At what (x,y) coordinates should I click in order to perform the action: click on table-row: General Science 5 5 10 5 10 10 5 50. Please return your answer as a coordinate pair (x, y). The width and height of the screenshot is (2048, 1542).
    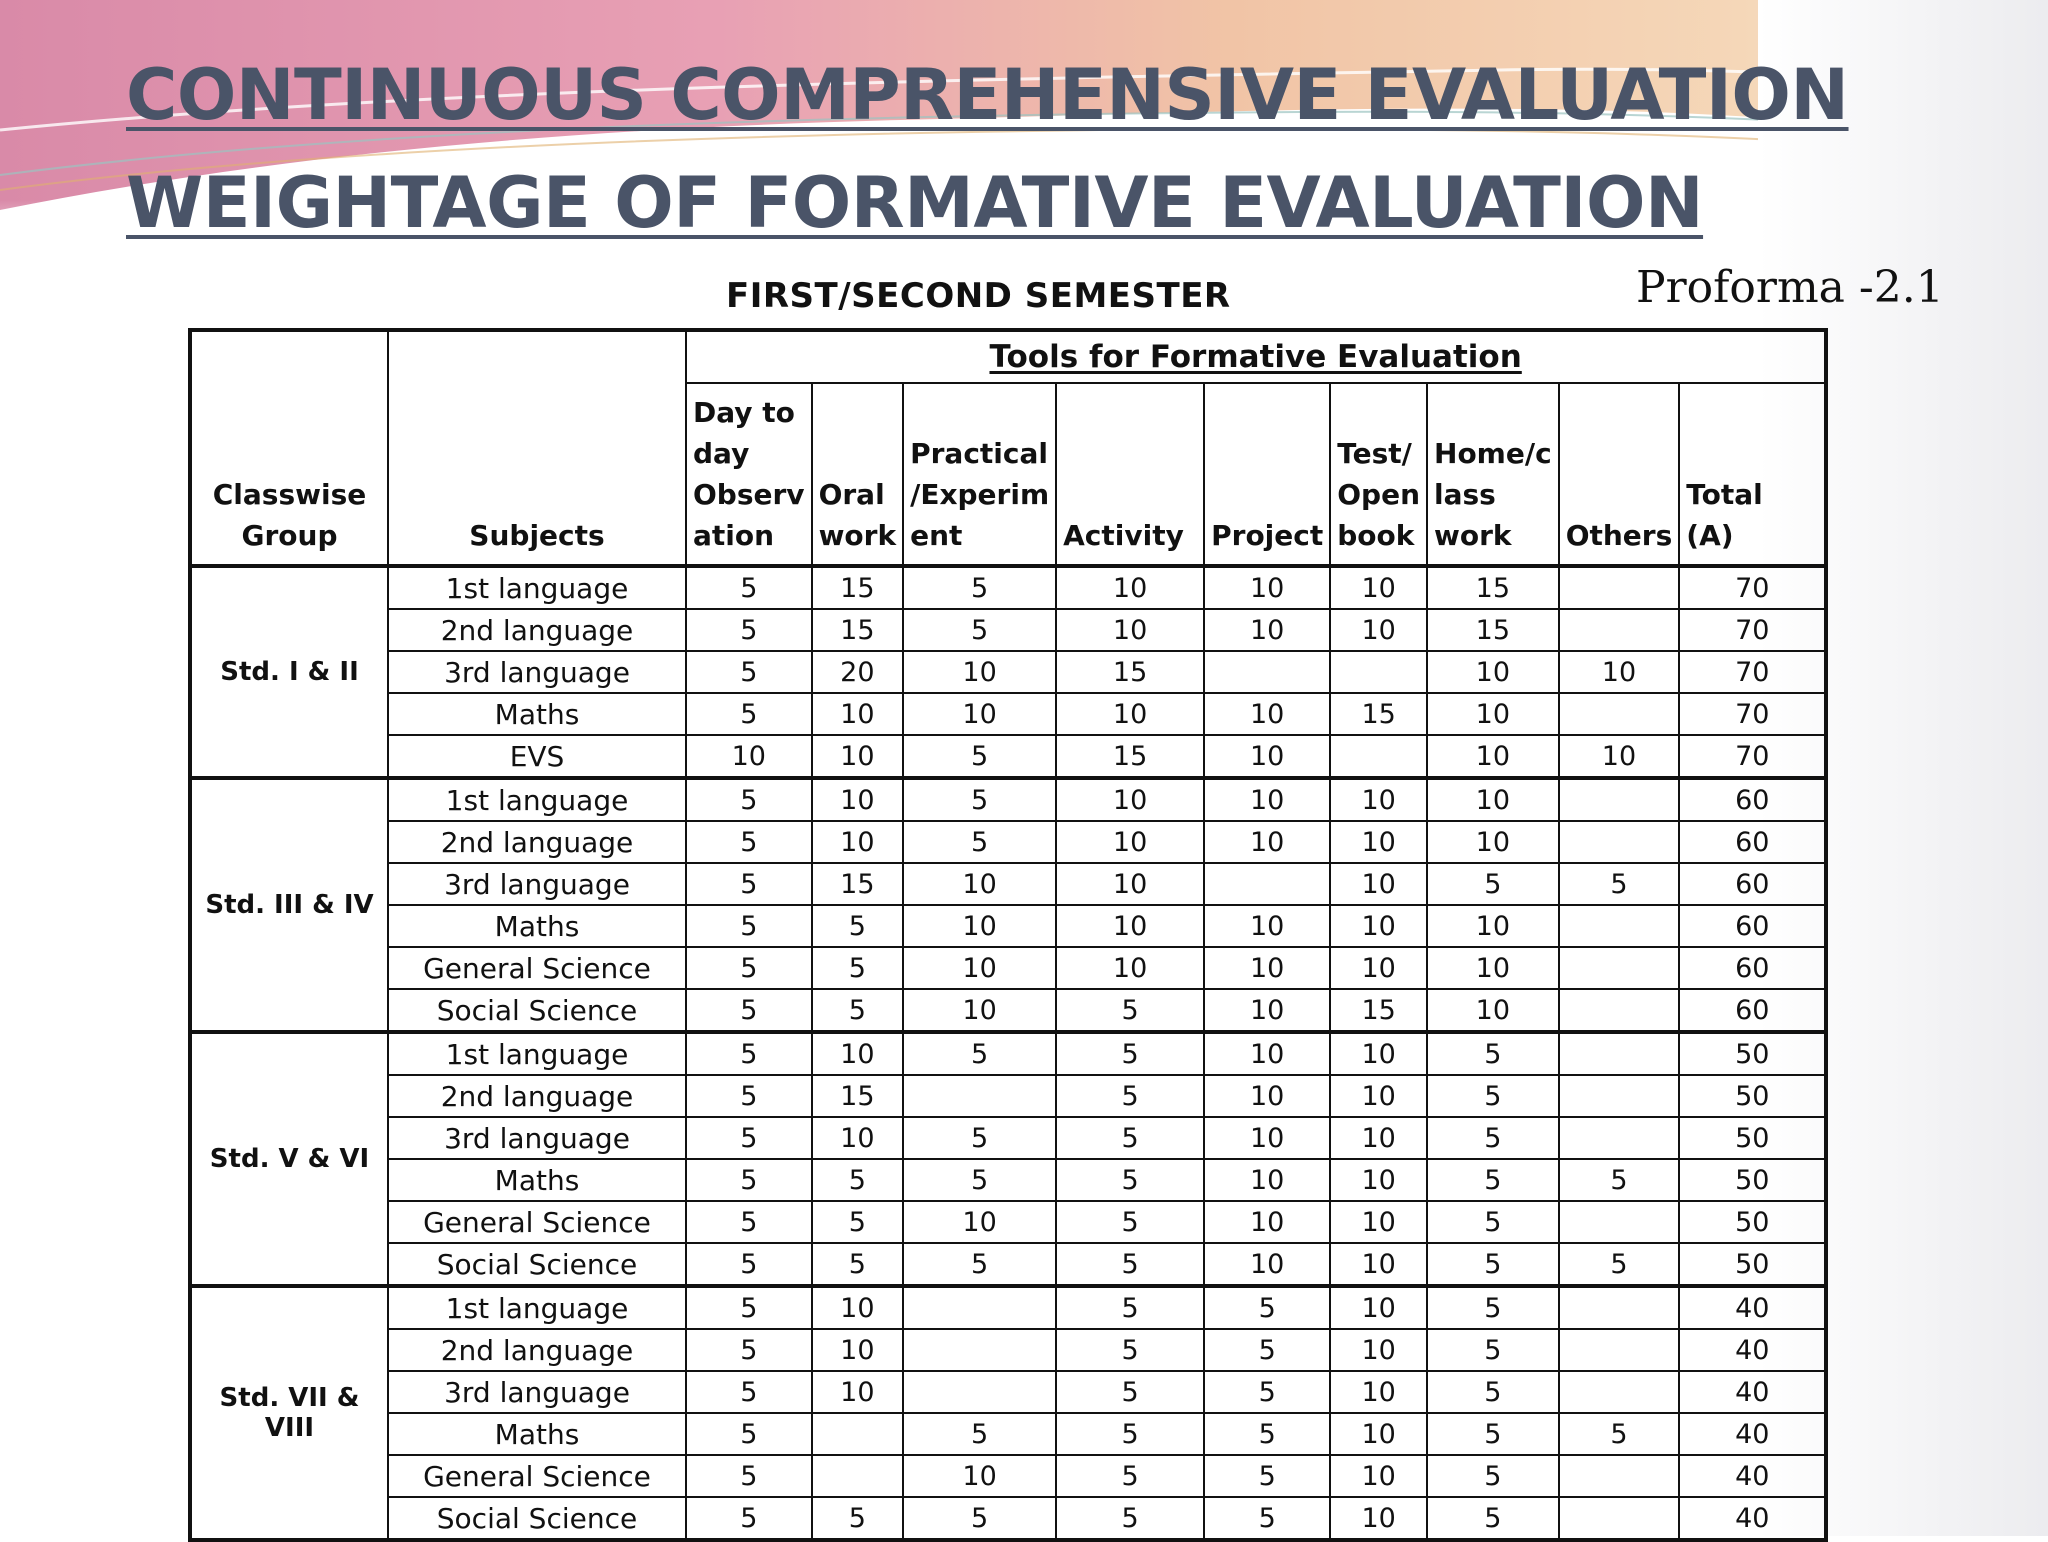
    Looking at the image, I should click on (1009, 1222).